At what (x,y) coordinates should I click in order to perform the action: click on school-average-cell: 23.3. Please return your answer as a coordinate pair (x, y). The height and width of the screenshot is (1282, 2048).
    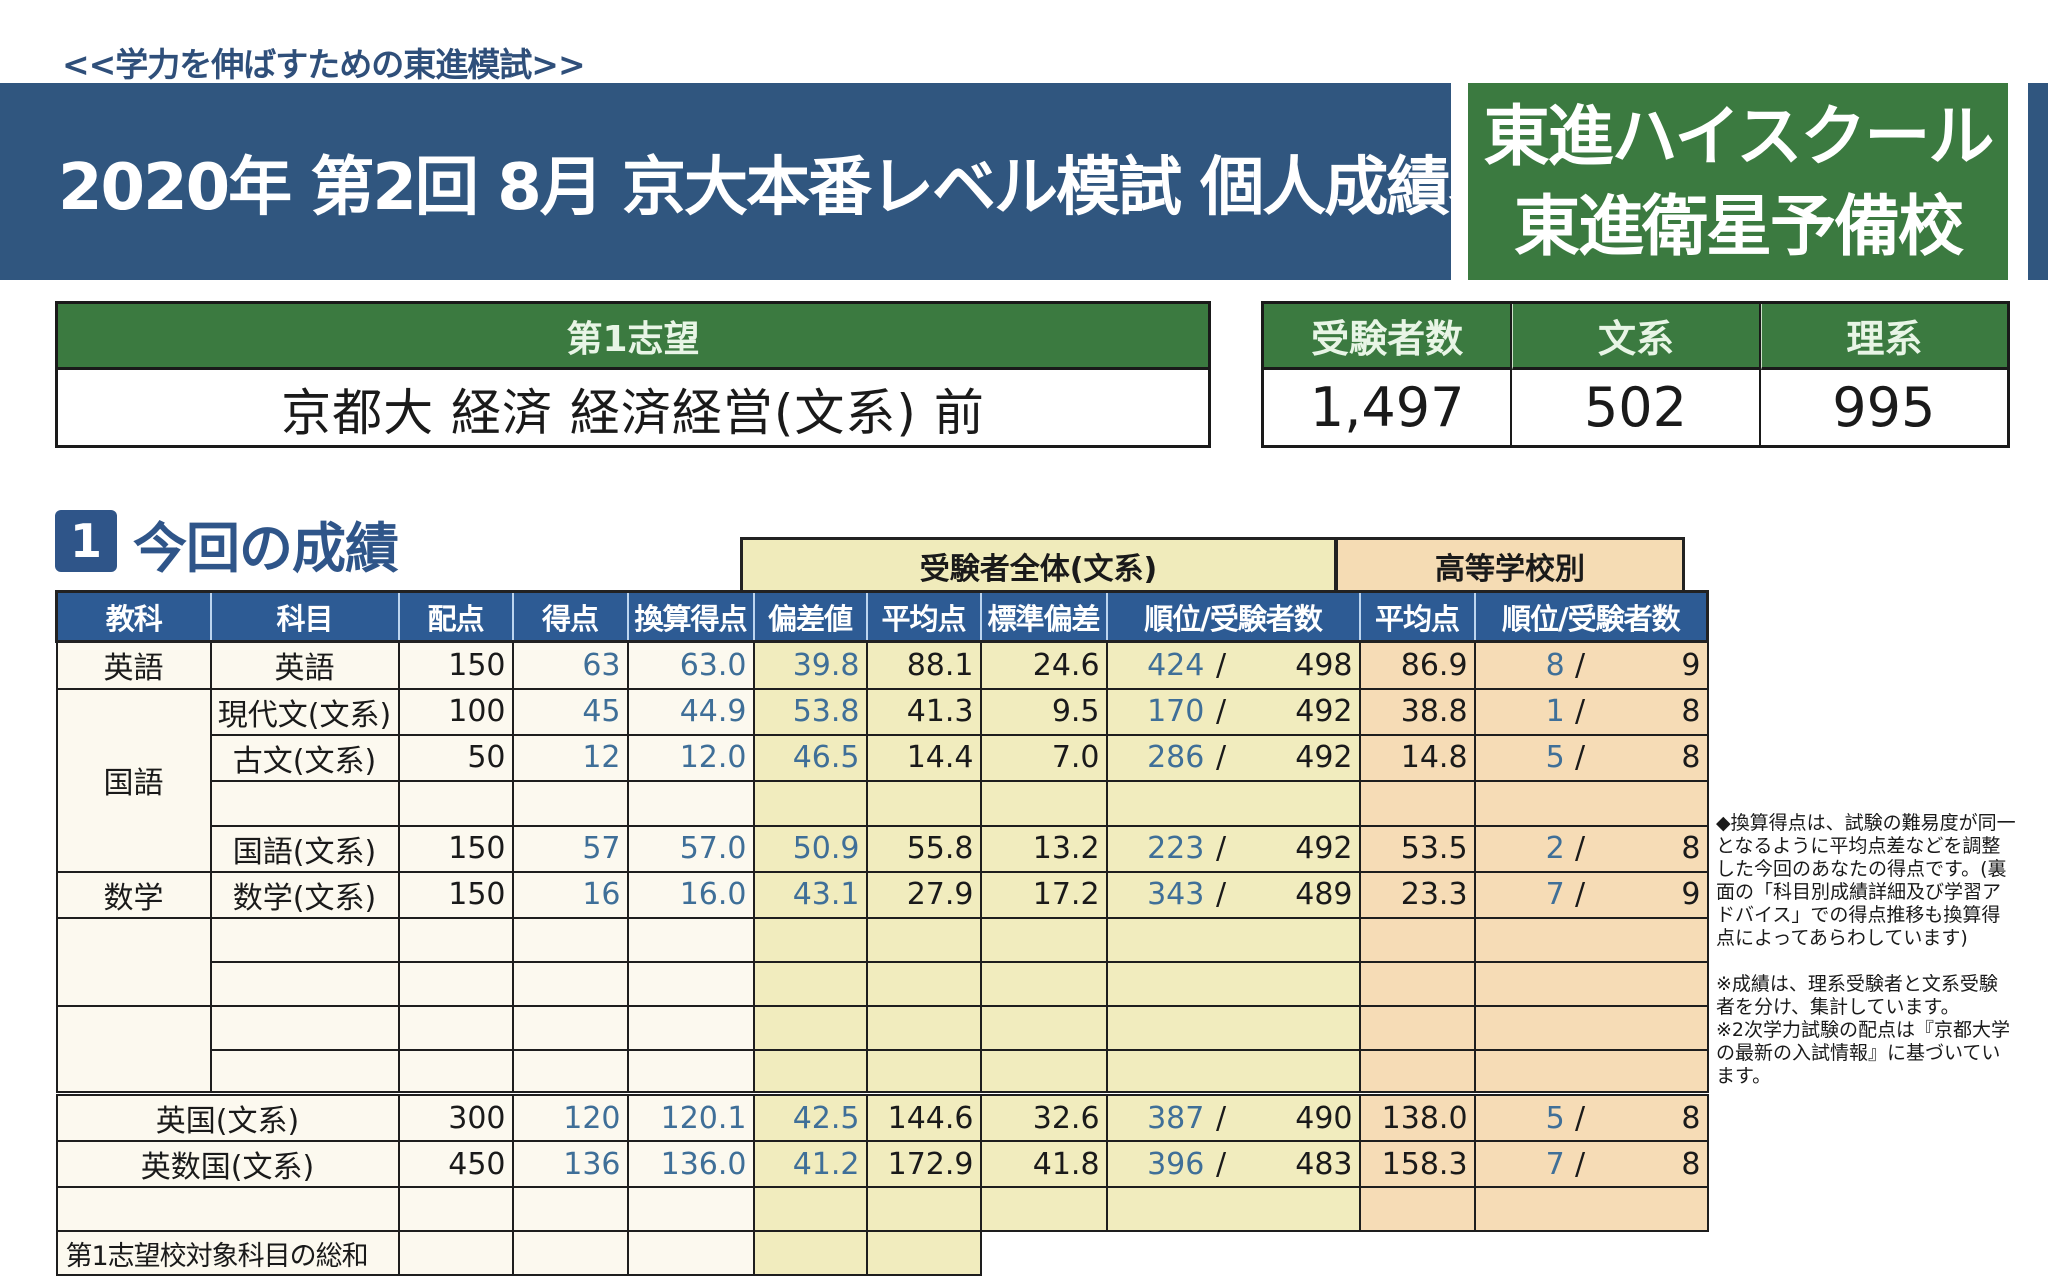
    Looking at the image, I should click on (1417, 894).